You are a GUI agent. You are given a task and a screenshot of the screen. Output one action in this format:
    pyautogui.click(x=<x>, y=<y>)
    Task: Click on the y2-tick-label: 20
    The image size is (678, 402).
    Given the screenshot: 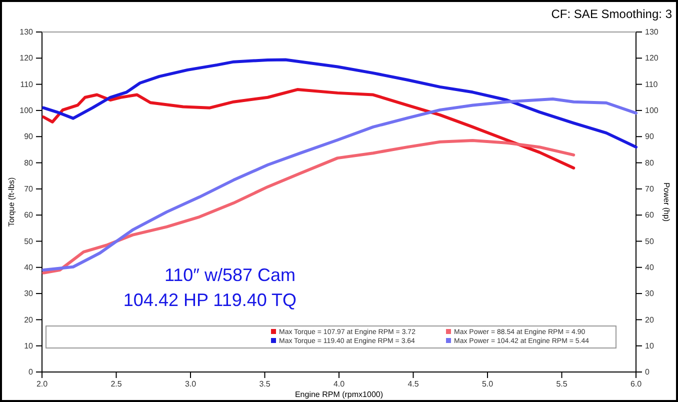 What is the action you would take?
    pyautogui.click(x=649, y=319)
    